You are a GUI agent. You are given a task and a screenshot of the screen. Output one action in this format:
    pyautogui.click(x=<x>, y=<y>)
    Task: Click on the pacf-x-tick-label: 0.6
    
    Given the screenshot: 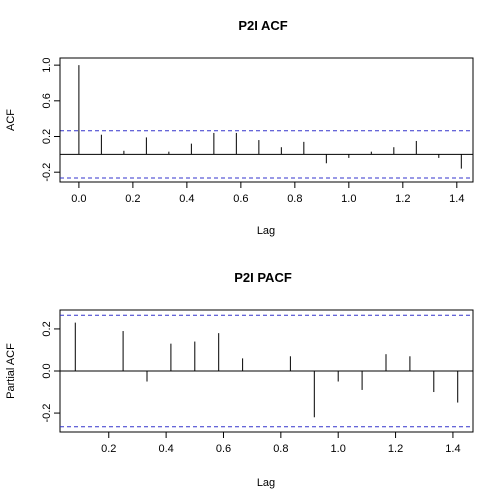 What is the action you would take?
    pyautogui.click(x=223, y=449)
    